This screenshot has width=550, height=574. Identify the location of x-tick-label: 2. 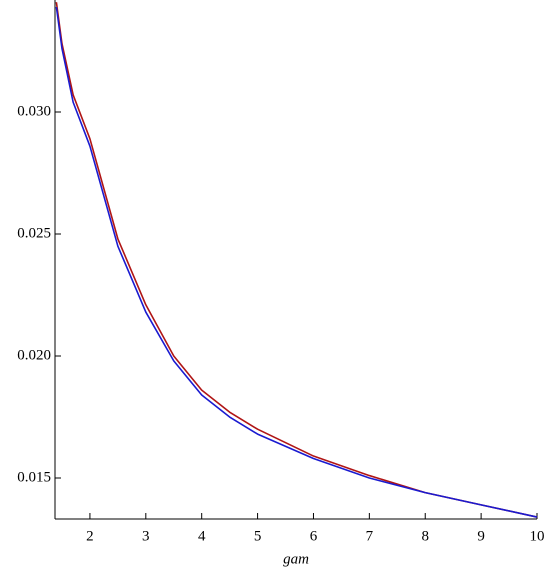
(90, 536).